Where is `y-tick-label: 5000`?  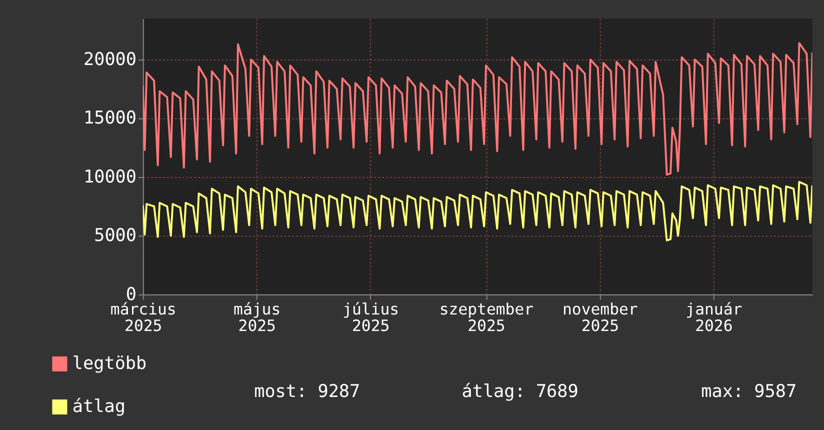
y-tick-label: 5000 is located at coordinates (115, 236).